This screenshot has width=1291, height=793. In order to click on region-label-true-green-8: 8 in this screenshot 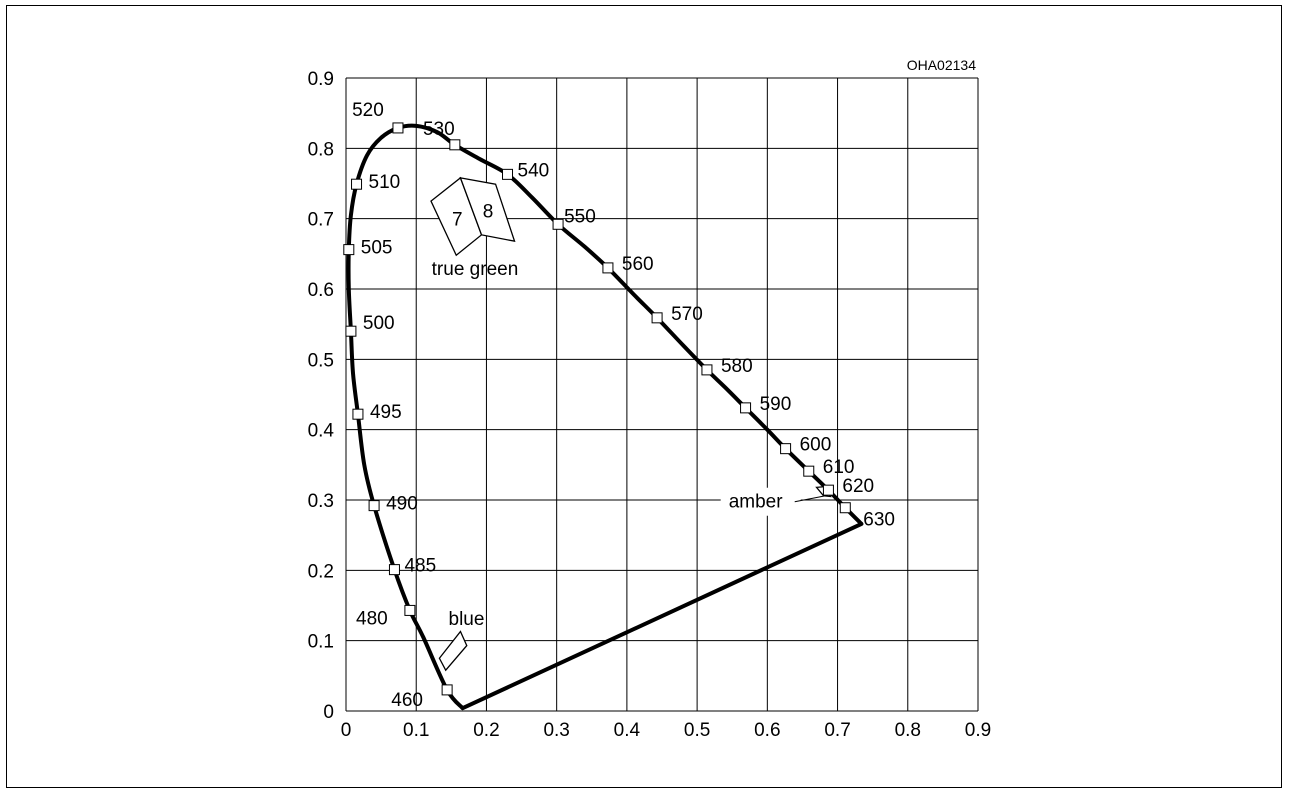, I will do `click(488, 212)`.